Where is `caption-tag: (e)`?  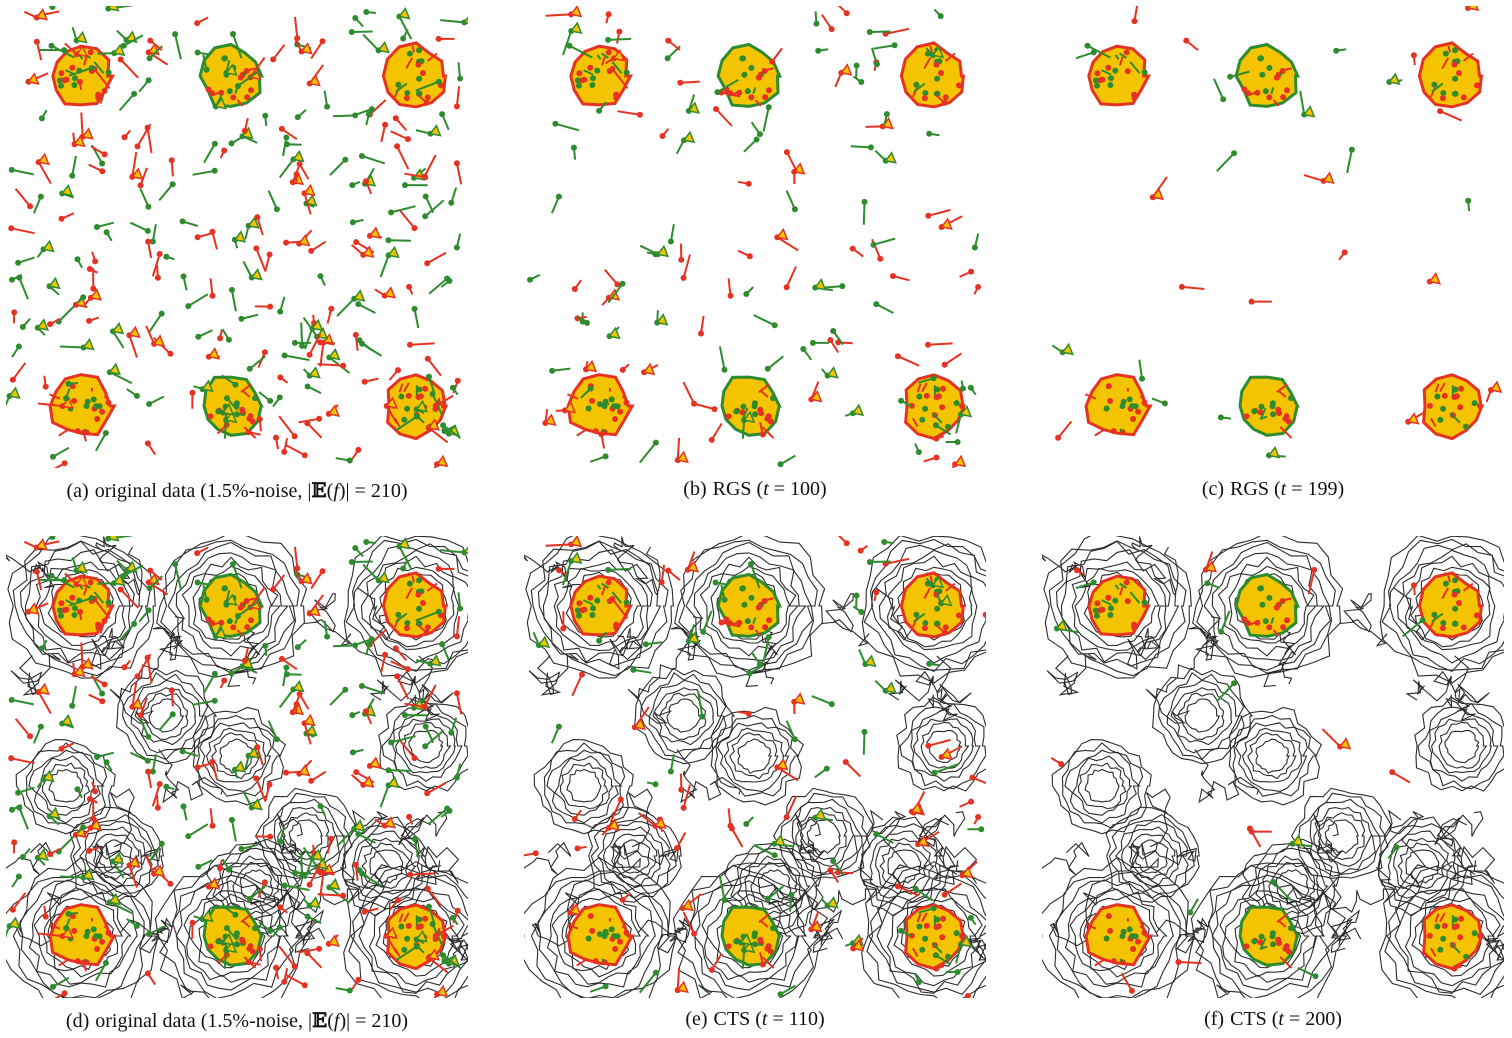
caption-tag: (e) is located at coordinates (696, 1019).